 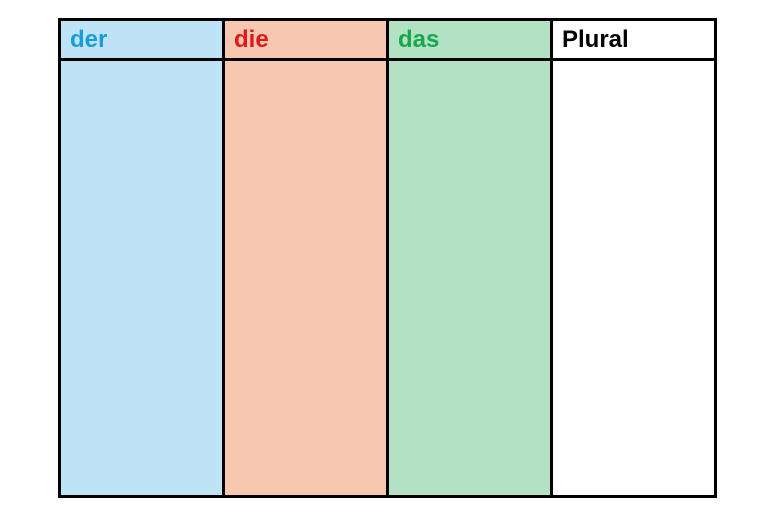 What do you see at coordinates (305, 39) in the screenshot?
I see `header-cell-die: die` at bounding box center [305, 39].